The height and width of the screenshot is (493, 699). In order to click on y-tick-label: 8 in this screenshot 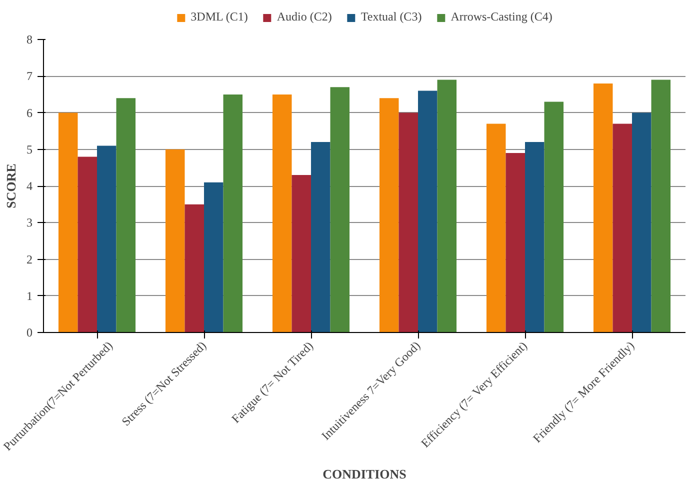, I will do `click(29, 39)`.